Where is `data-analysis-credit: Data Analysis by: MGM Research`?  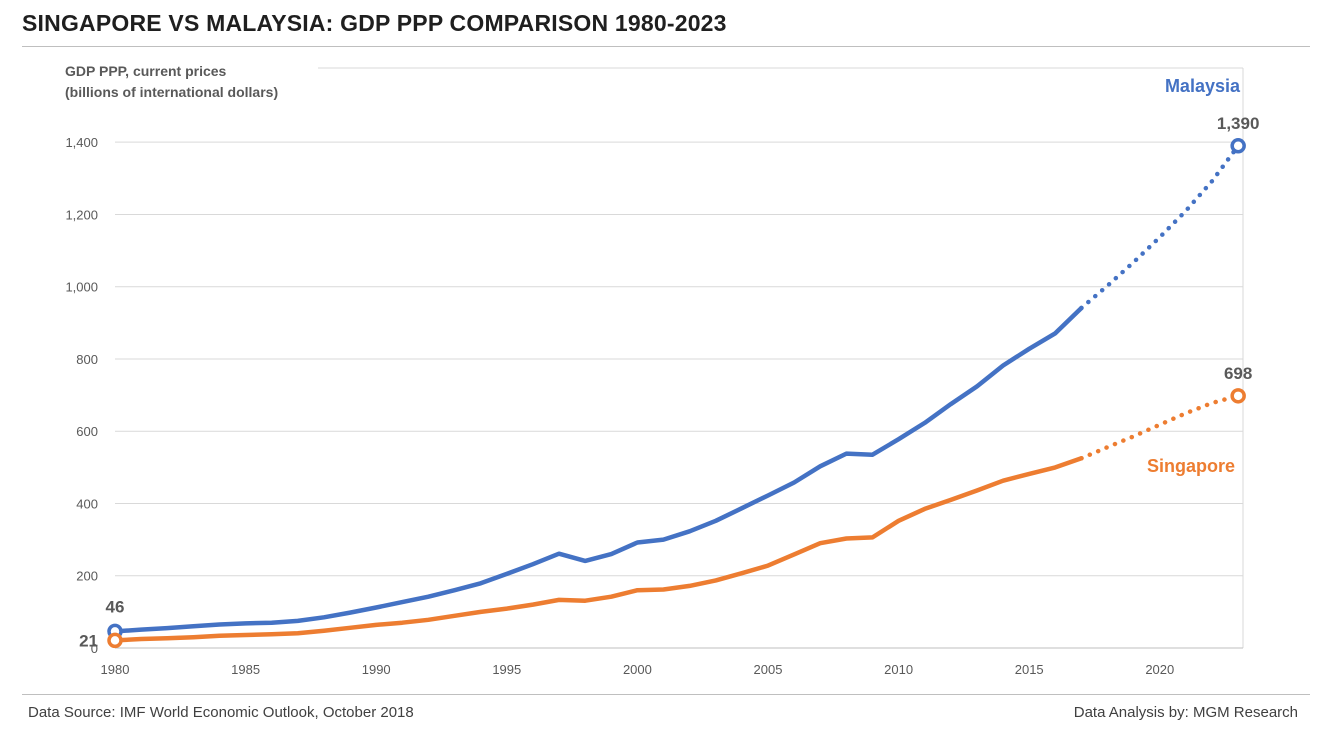 data-analysis-credit: Data Analysis by: MGM Research is located at coordinates (1185, 712).